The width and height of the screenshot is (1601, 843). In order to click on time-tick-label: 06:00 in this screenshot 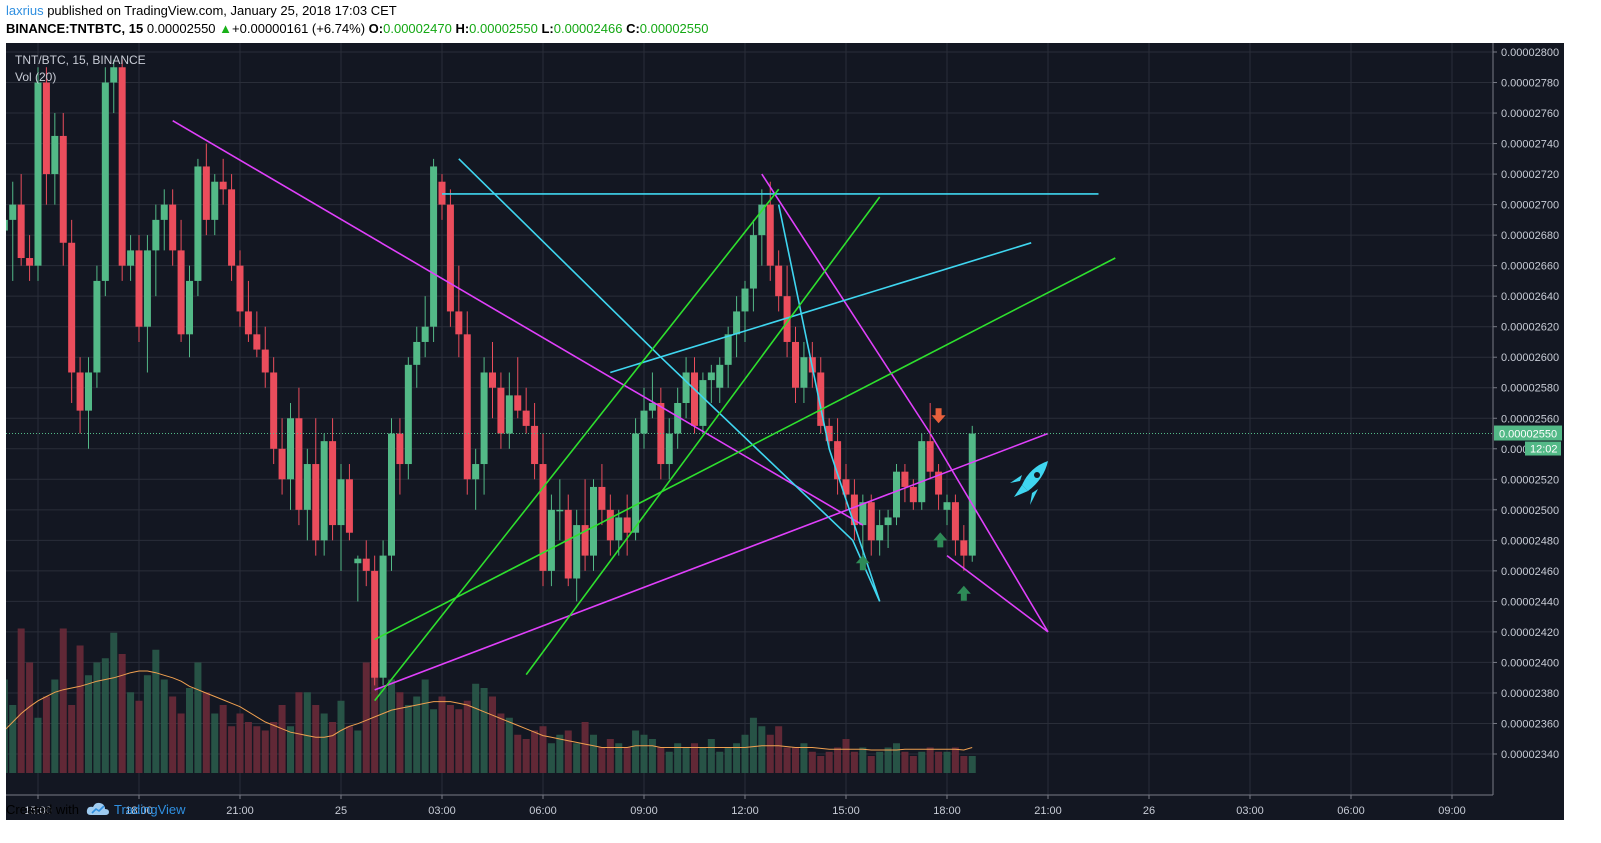, I will do `click(1351, 811)`.